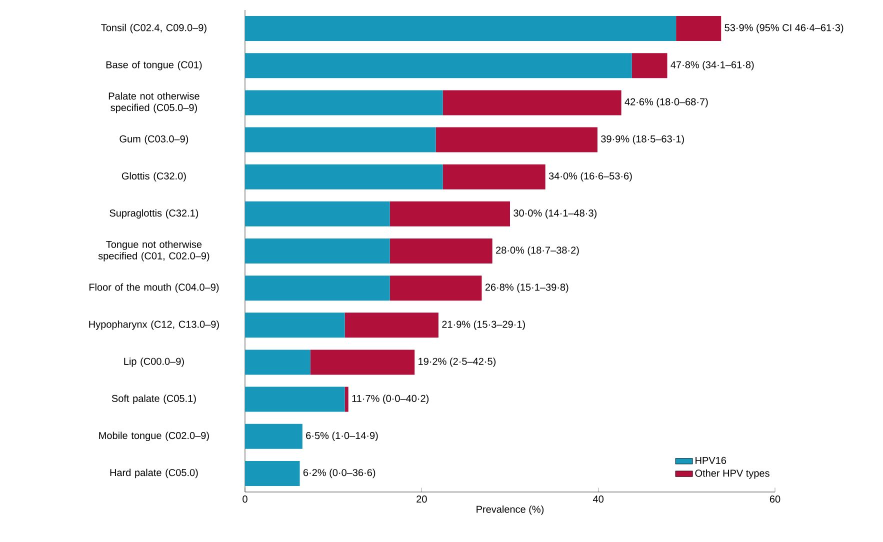 The width and height of the screenshot is (883, 542). What do you see at coordinates (590, 177) in the screenshot?
I see `total-label: 34·0% (16·6–53·6)` at bounding box center [590, 177].